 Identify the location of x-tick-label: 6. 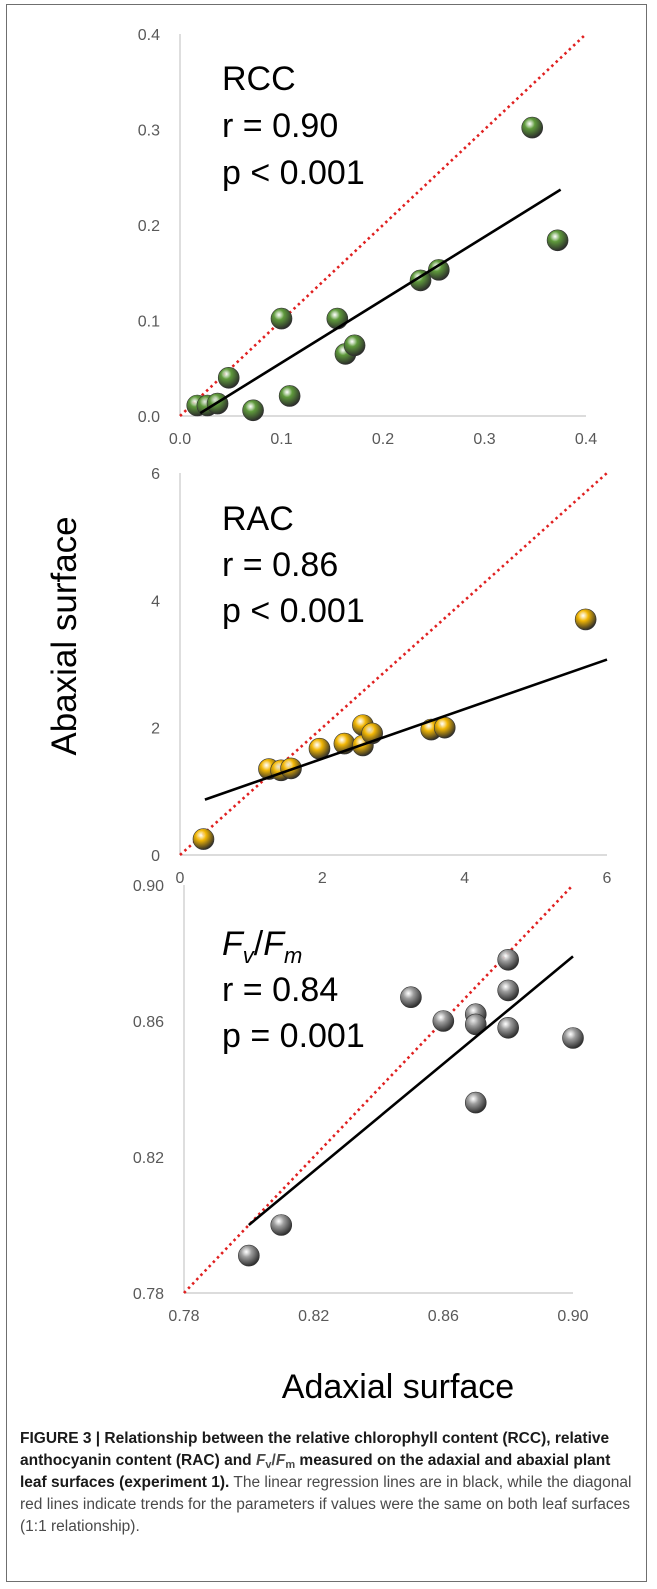
(607, 878).